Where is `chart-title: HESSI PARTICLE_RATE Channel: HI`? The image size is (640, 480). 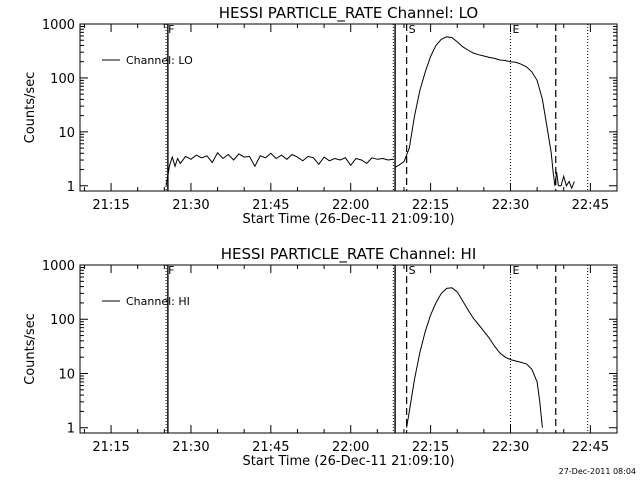 chart-title: HESSI PARTICLE_RATE Channel: HI is located at coordinates (349, 254).